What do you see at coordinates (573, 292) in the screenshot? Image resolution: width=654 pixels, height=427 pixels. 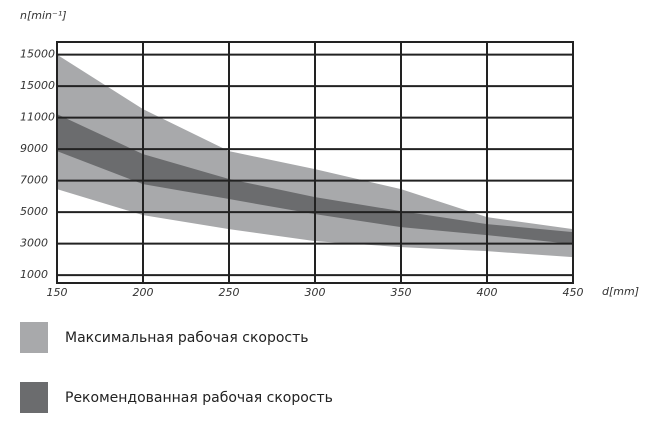 I see `x-tick-label: 450` at bounding box center [573, 292].